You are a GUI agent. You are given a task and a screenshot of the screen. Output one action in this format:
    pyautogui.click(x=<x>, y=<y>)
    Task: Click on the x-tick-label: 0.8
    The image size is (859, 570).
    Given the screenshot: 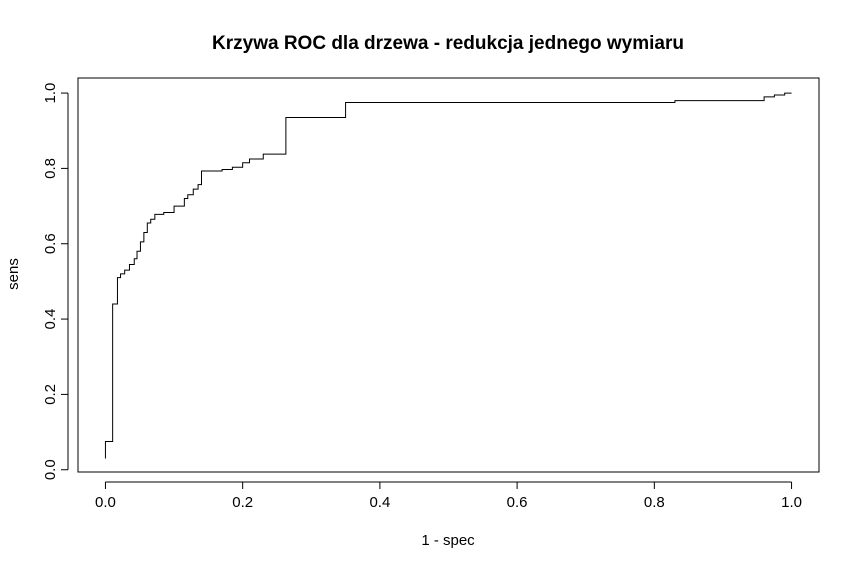 What is the action you would take?
    pyautogui.click(x=654, y=502)
    